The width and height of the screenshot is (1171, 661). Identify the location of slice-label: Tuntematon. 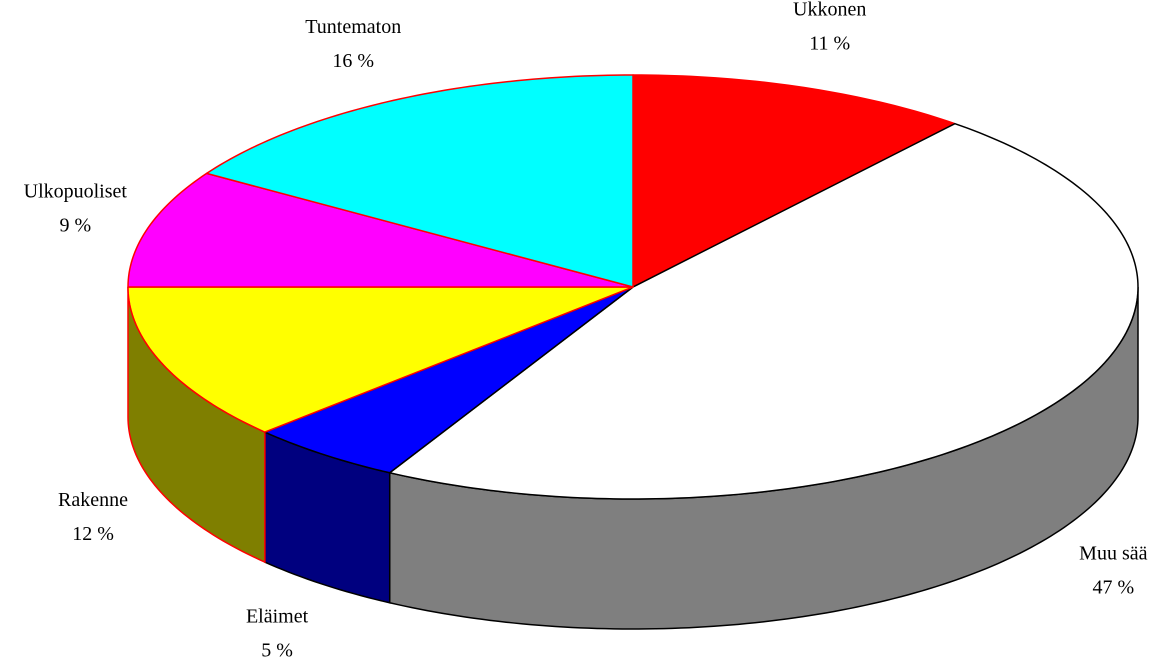
(353, 27).